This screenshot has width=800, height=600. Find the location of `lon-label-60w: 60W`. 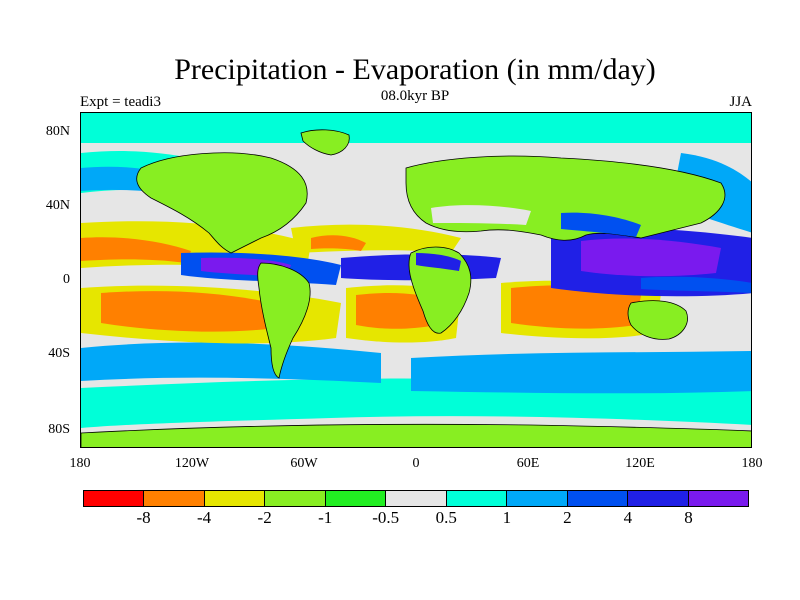

lon-label-60w: 60W is located at coordinates (304, 463).